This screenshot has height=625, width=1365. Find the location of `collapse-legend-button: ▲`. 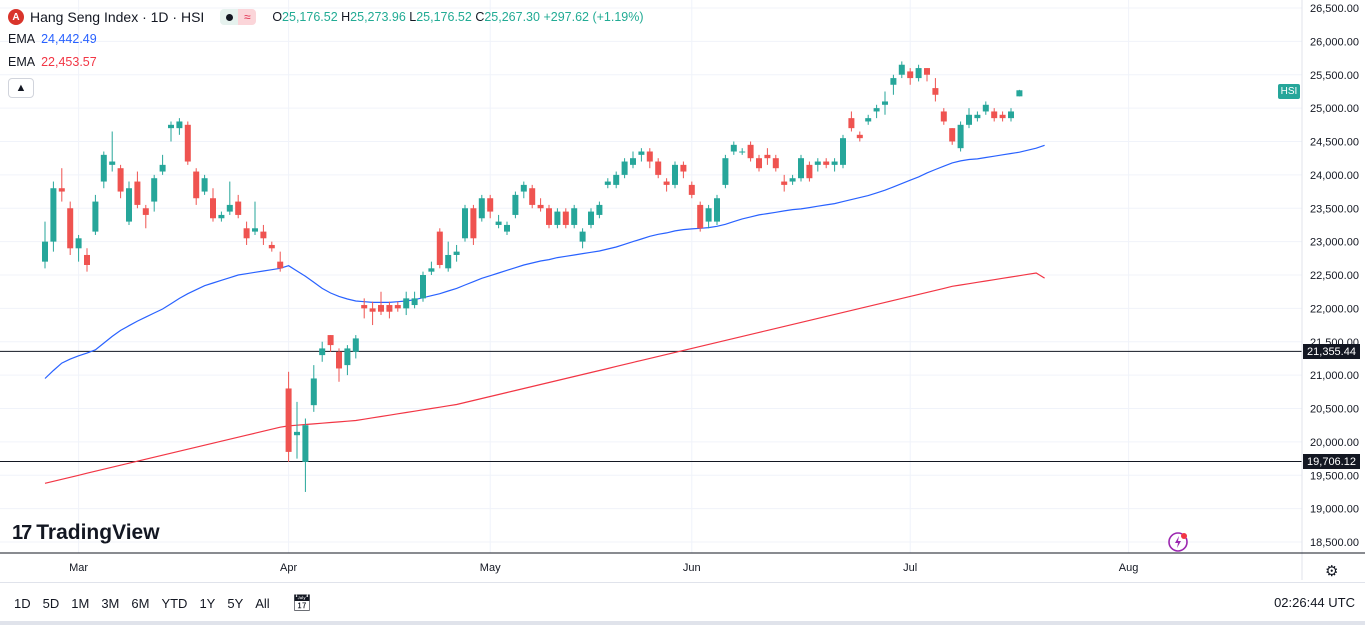

collapse-legend-button: ▲ is located at coordinates (21, 88).